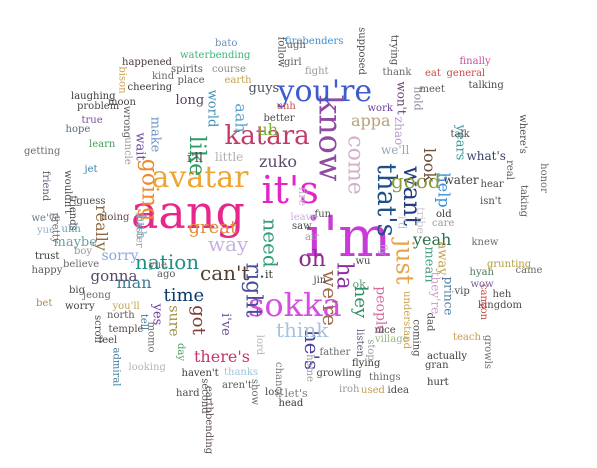  What do you see at coordinates (215, 55) in the screenshot?
I see `word-waterbending: waterbending` at bounding box center [215, 55].